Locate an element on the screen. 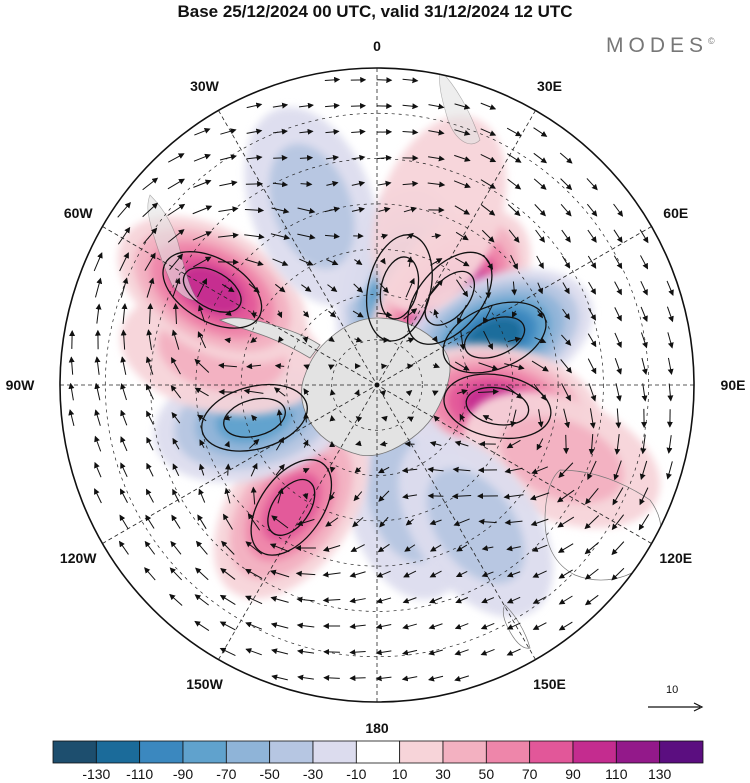 This screenshot has width=750, height=783. vector-reference-label: 10 is located at coordinates (672, 690).